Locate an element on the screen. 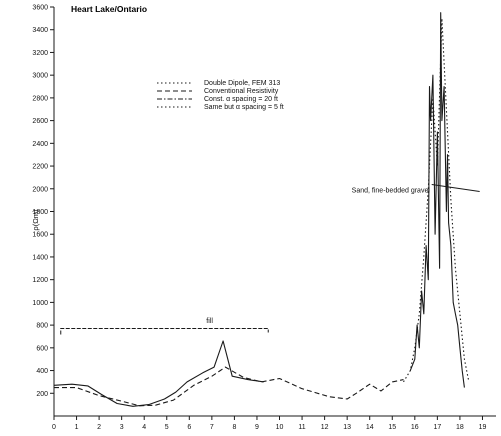  x-tick-label: 13 is located at coordinates (347, 427).